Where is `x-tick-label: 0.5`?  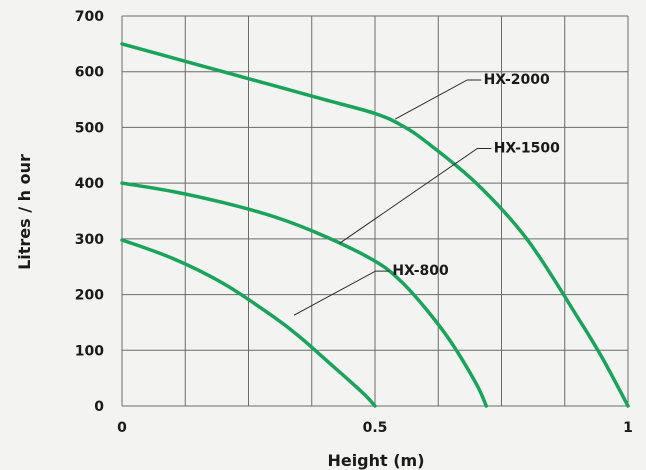
x-tick-label: 0.5 is located at coordinates (375, 428).